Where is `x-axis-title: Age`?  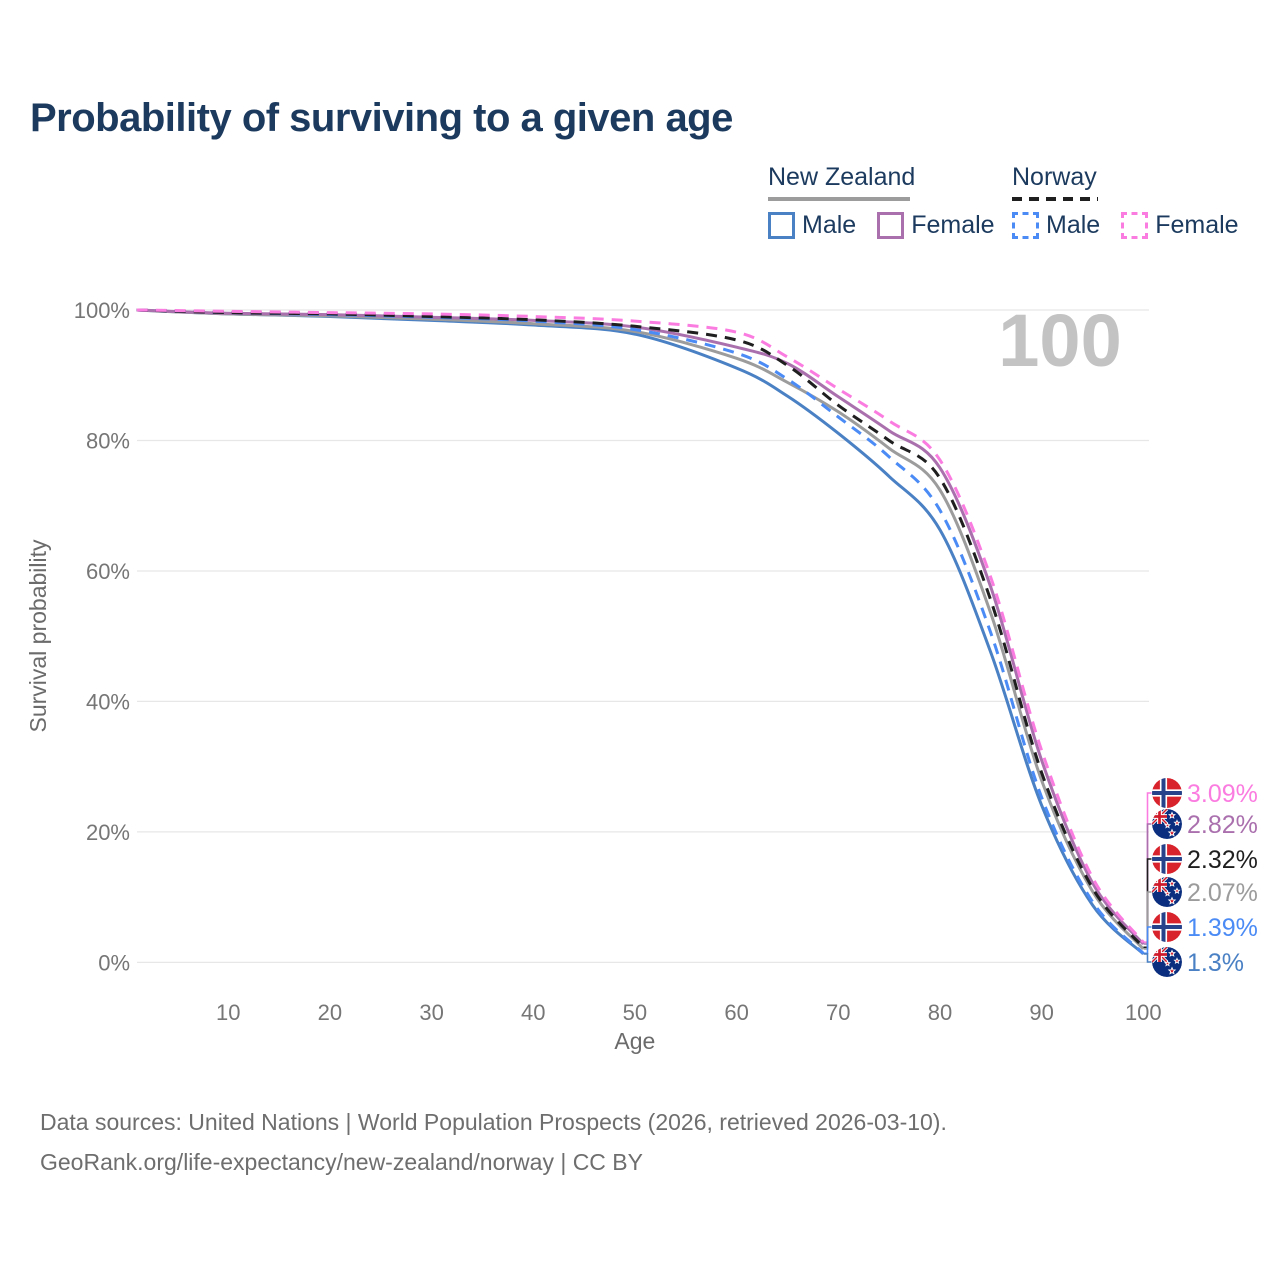
x-axis-title: Age is located at coordinates (634, 1041).